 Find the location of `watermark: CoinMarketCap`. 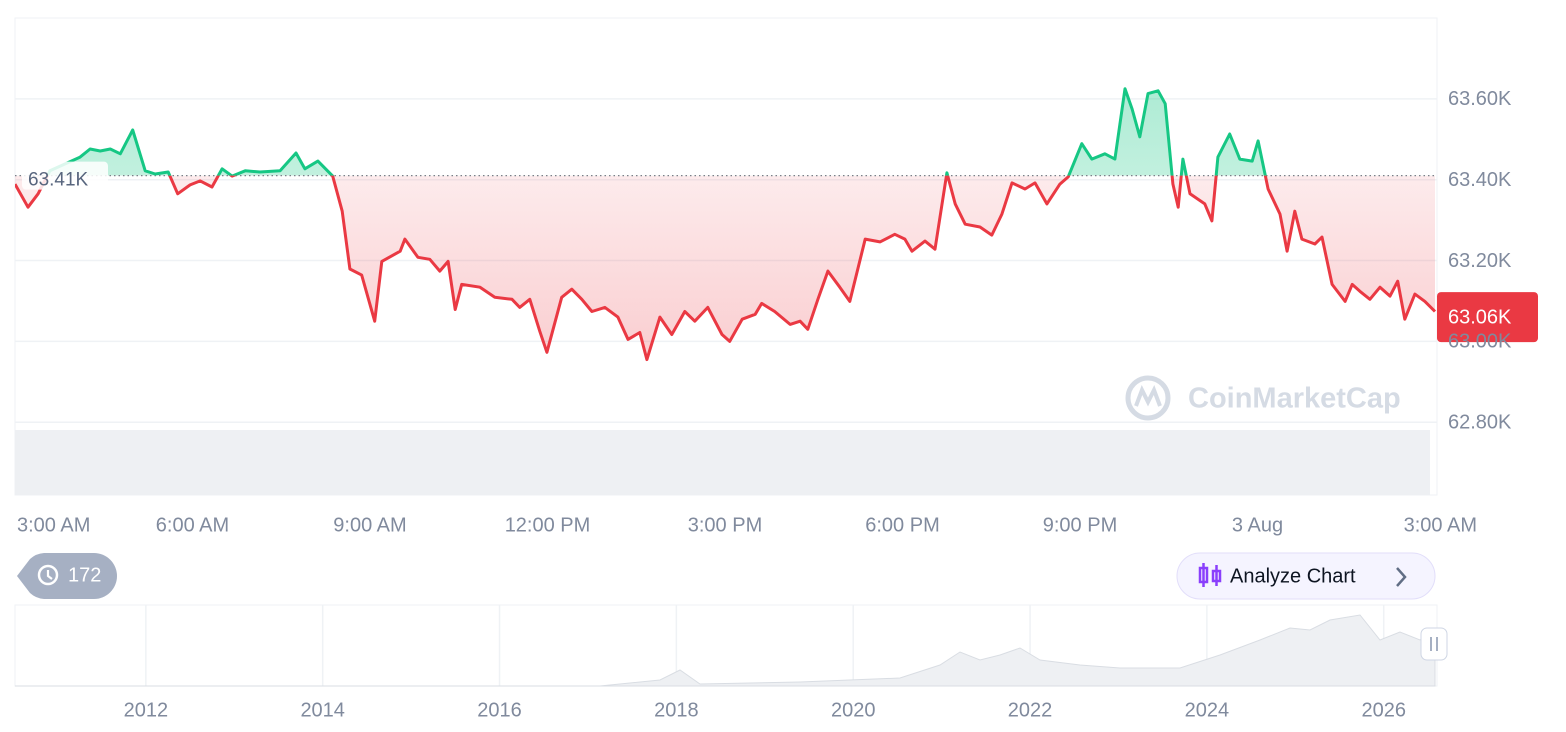

watermark: CoinMarketCap is located at coordinates (1263, 398).